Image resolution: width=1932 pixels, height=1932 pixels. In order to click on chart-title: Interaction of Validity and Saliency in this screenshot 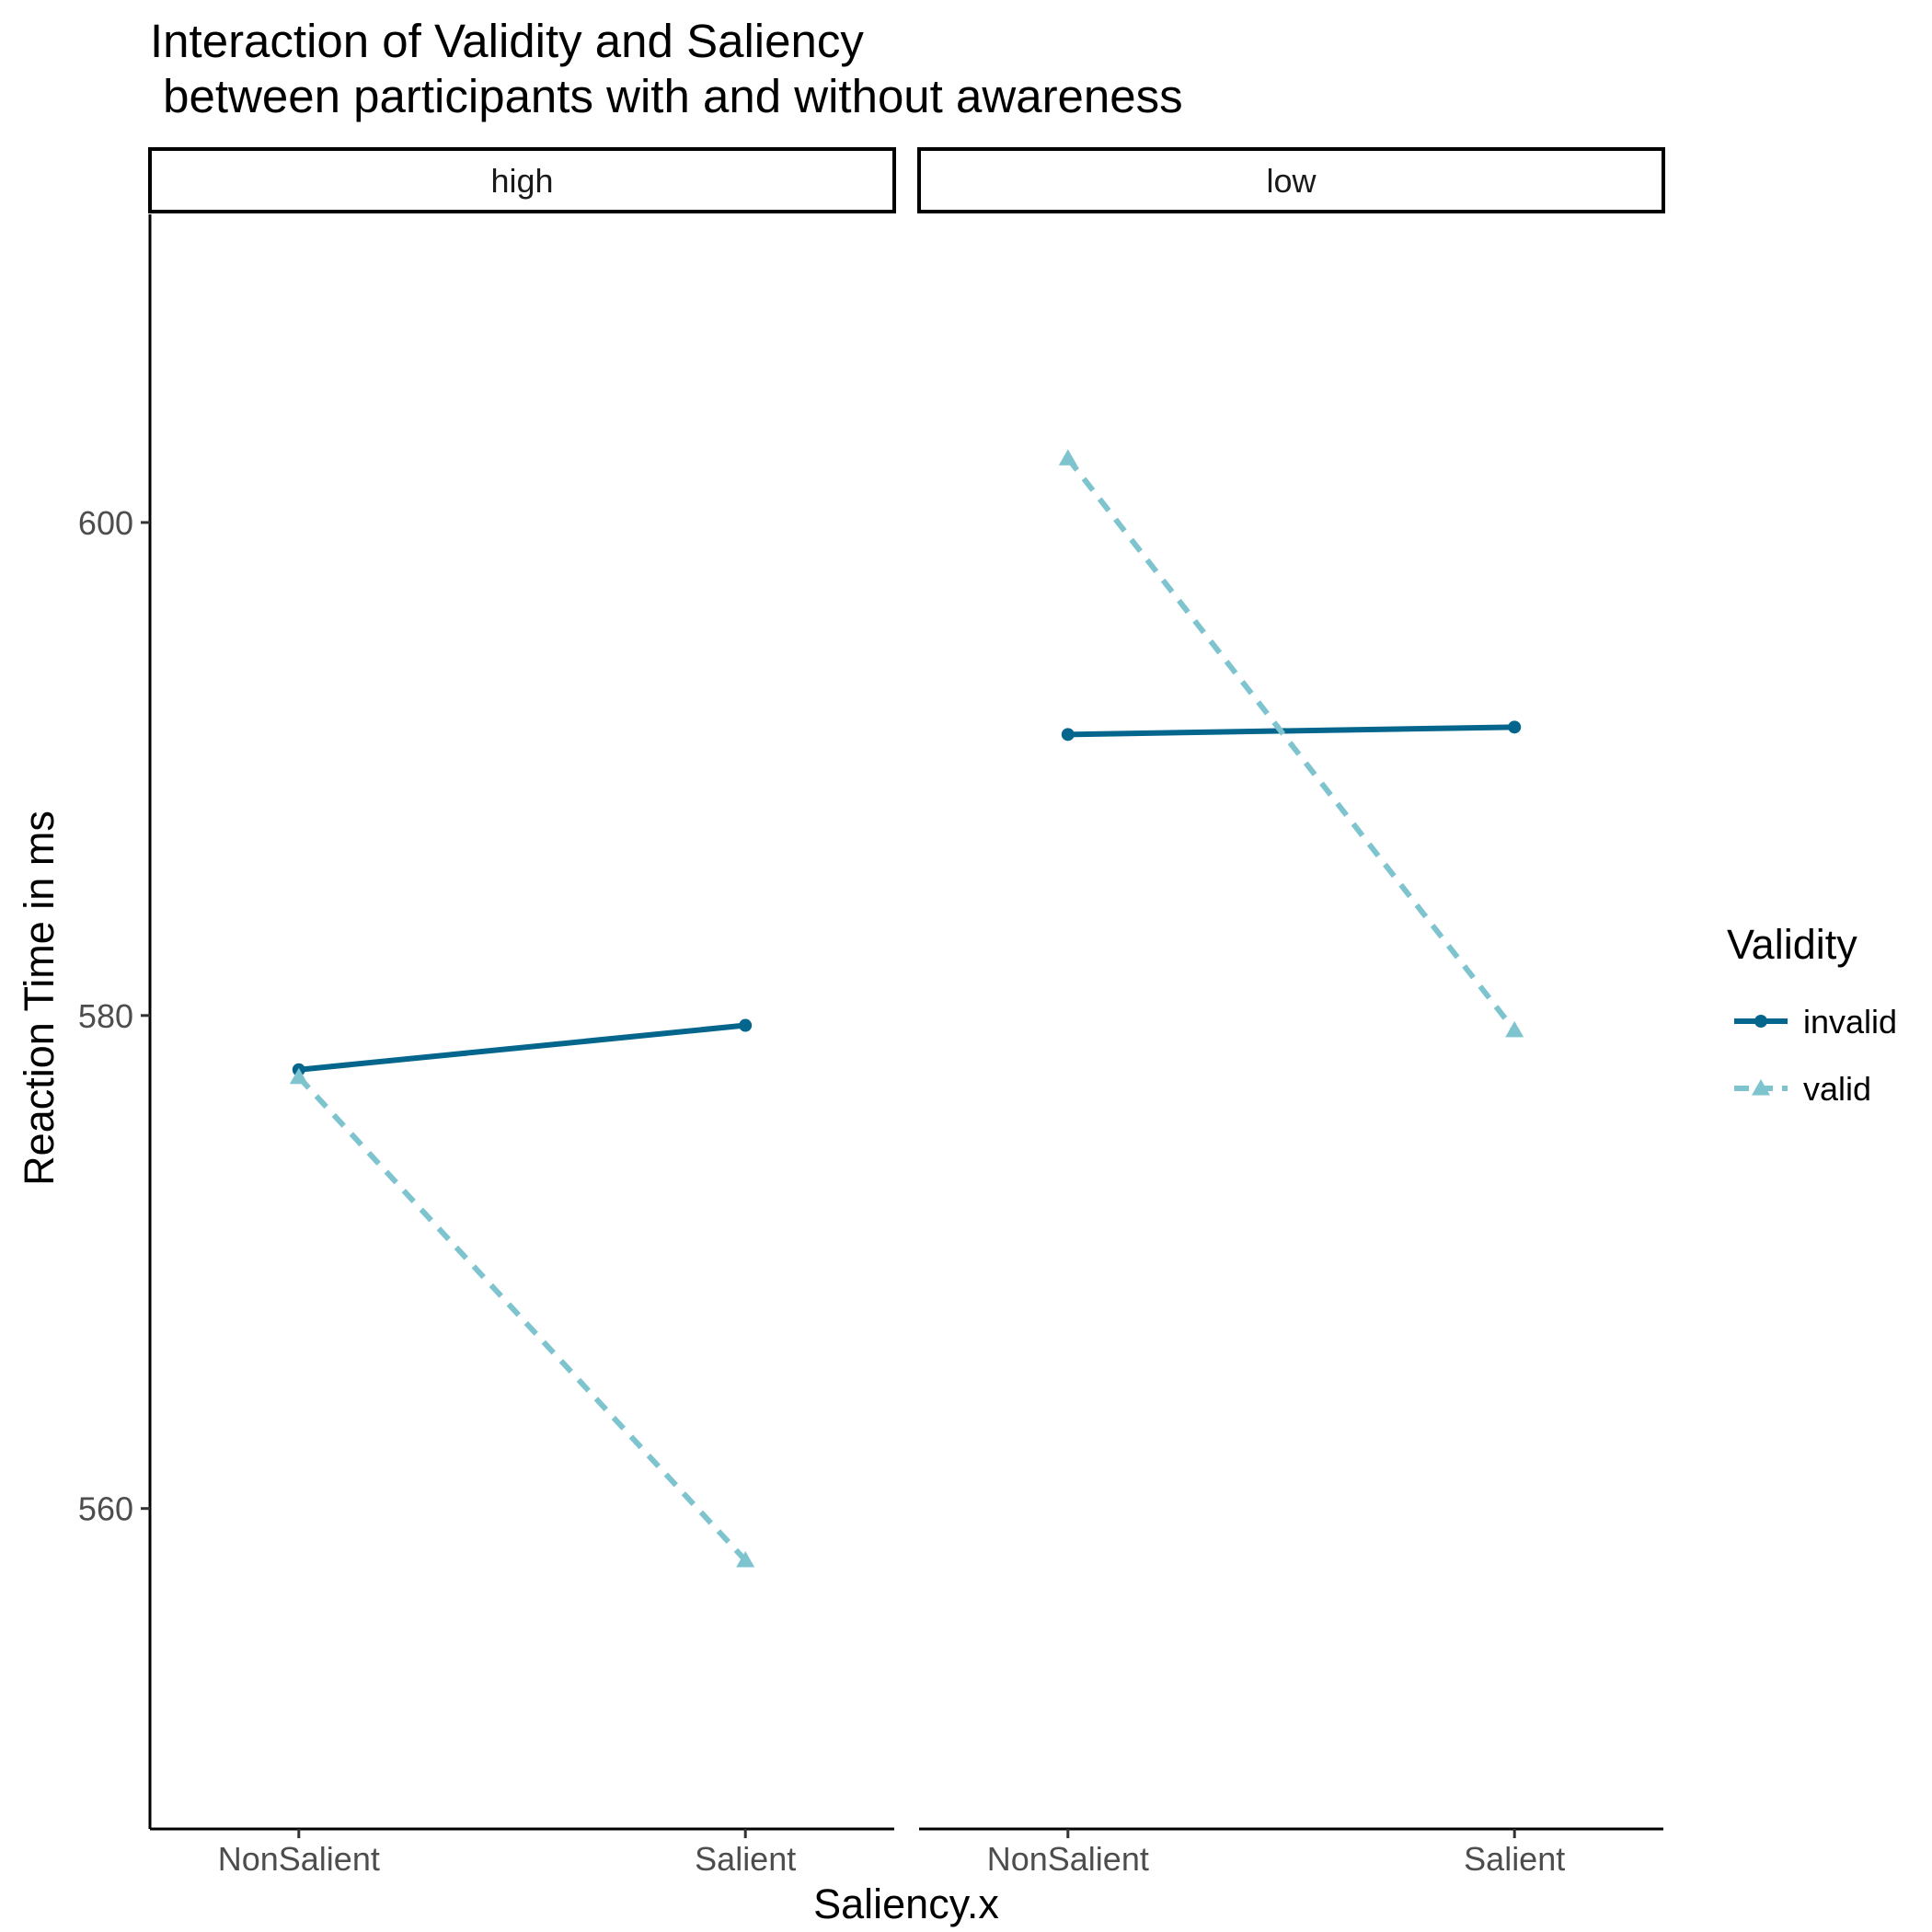, I will do `click(507, 41)`.